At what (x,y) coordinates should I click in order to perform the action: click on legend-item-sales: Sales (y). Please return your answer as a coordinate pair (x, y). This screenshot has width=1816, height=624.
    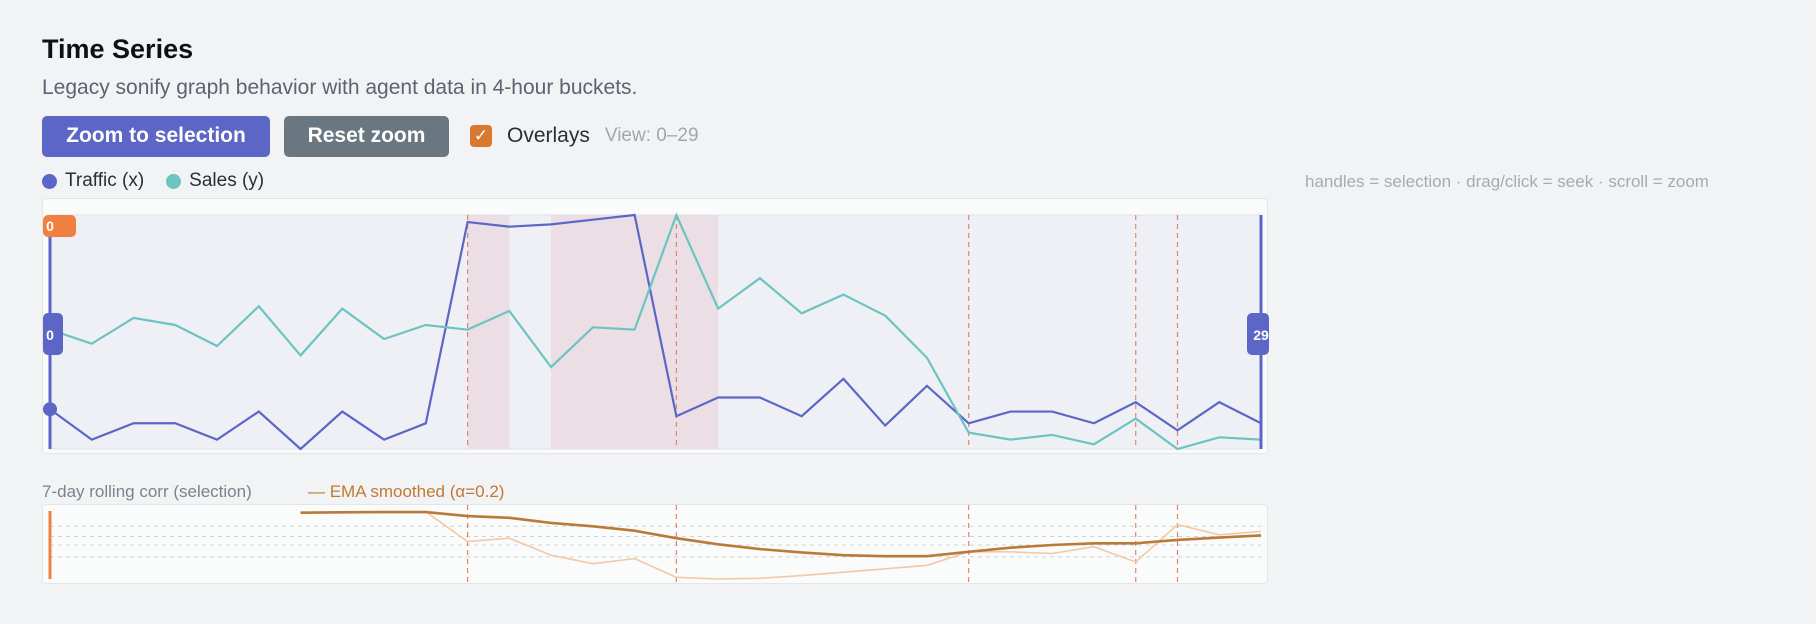
    Looking at the image, I should click on (215, 181).